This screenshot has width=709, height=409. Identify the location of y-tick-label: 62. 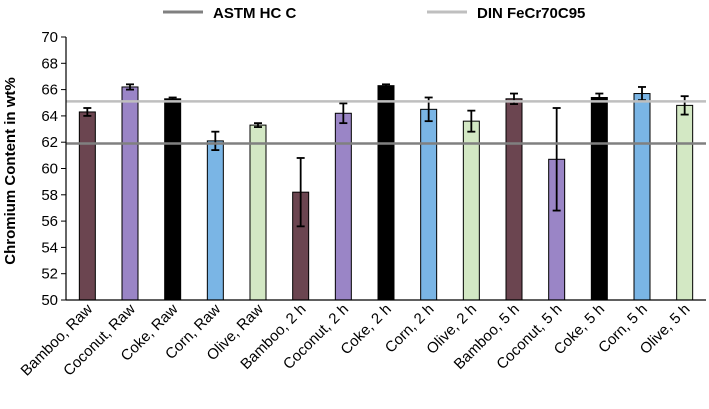
(49, 142).